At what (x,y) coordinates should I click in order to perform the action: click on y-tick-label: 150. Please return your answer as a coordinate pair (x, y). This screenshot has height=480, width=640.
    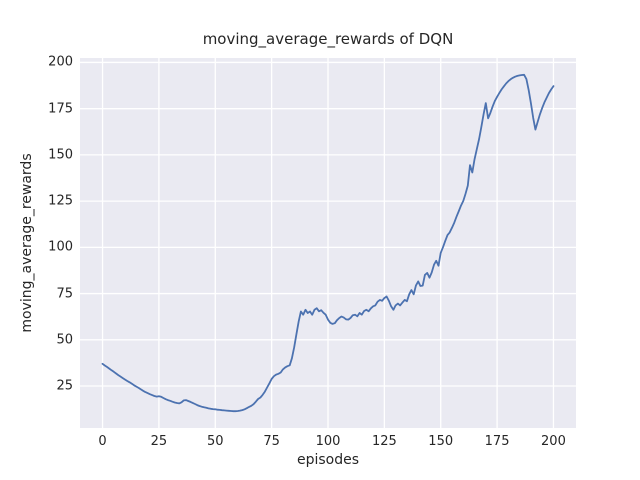
    Looking at the image, I should click on (60, 155).